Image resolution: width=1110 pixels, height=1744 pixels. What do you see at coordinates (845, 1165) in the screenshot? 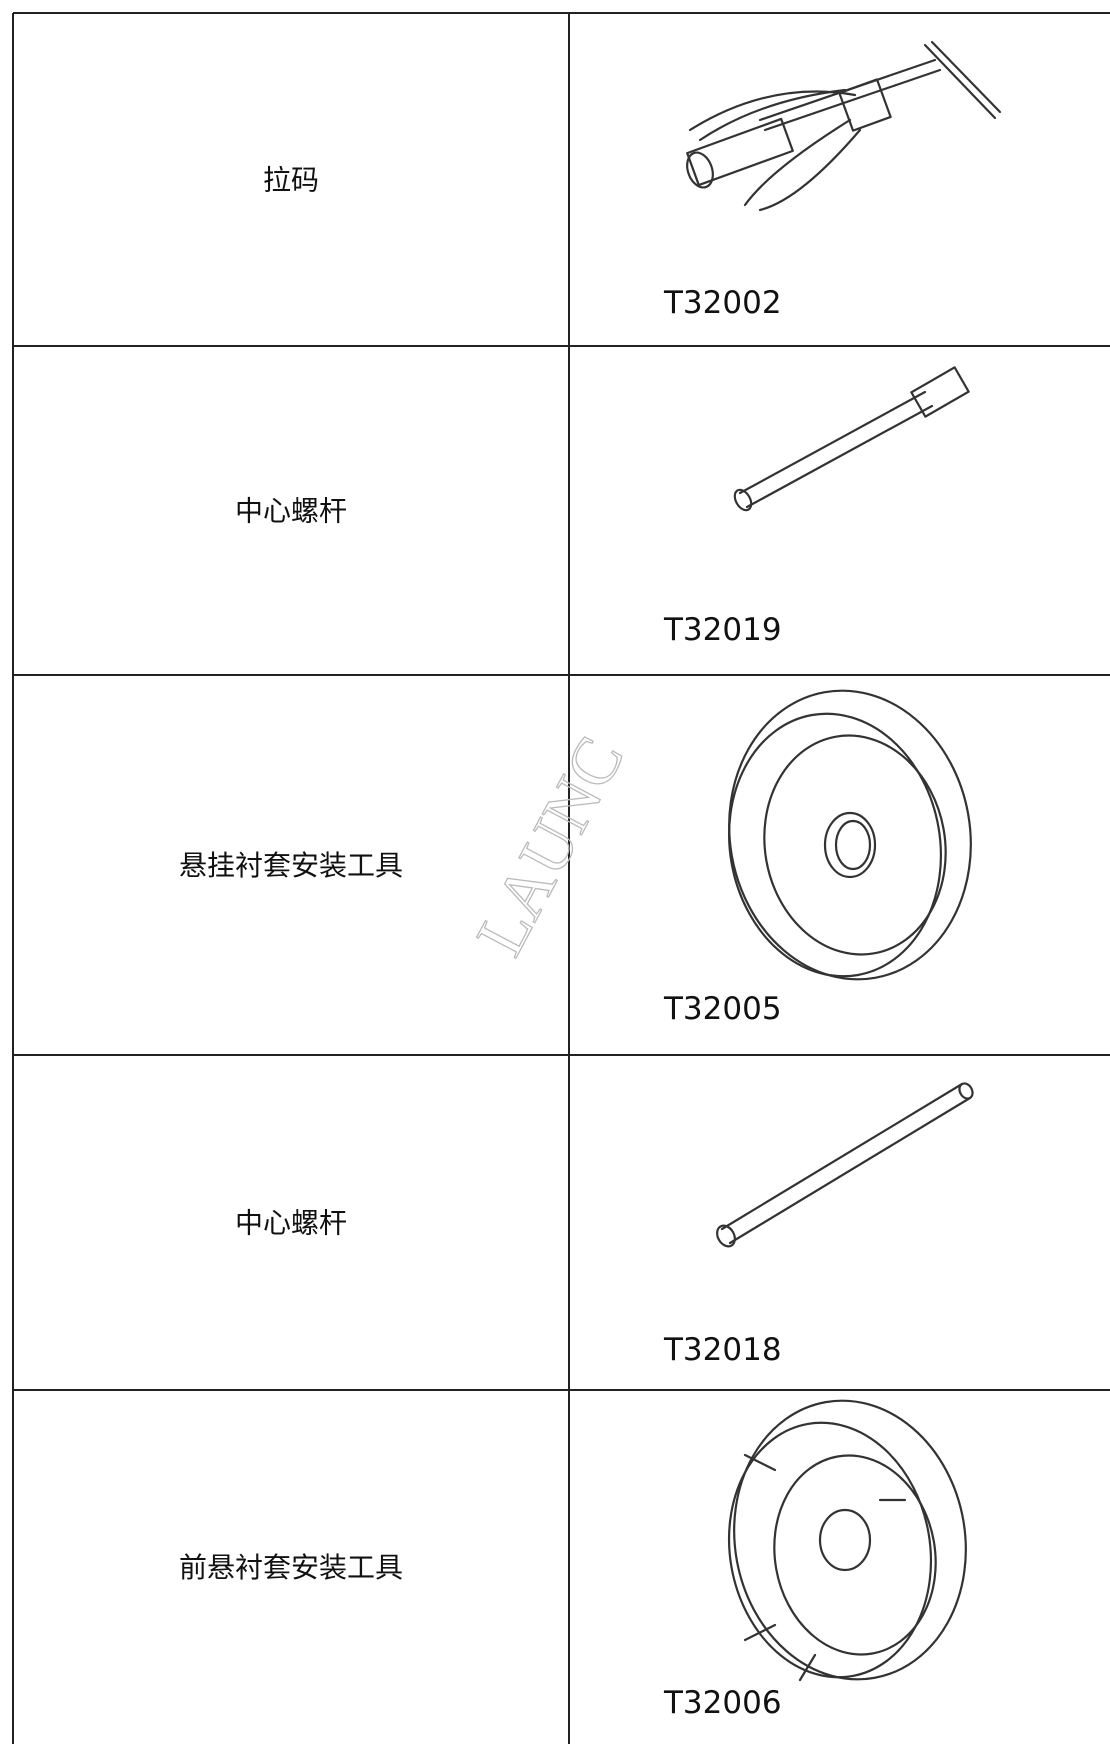
I see `threaded-rod-illustration` at bounding box center [845, 1165].